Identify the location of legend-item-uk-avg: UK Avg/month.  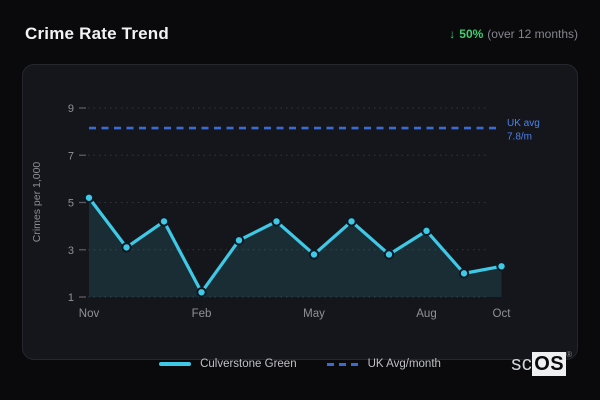
(383, 364).